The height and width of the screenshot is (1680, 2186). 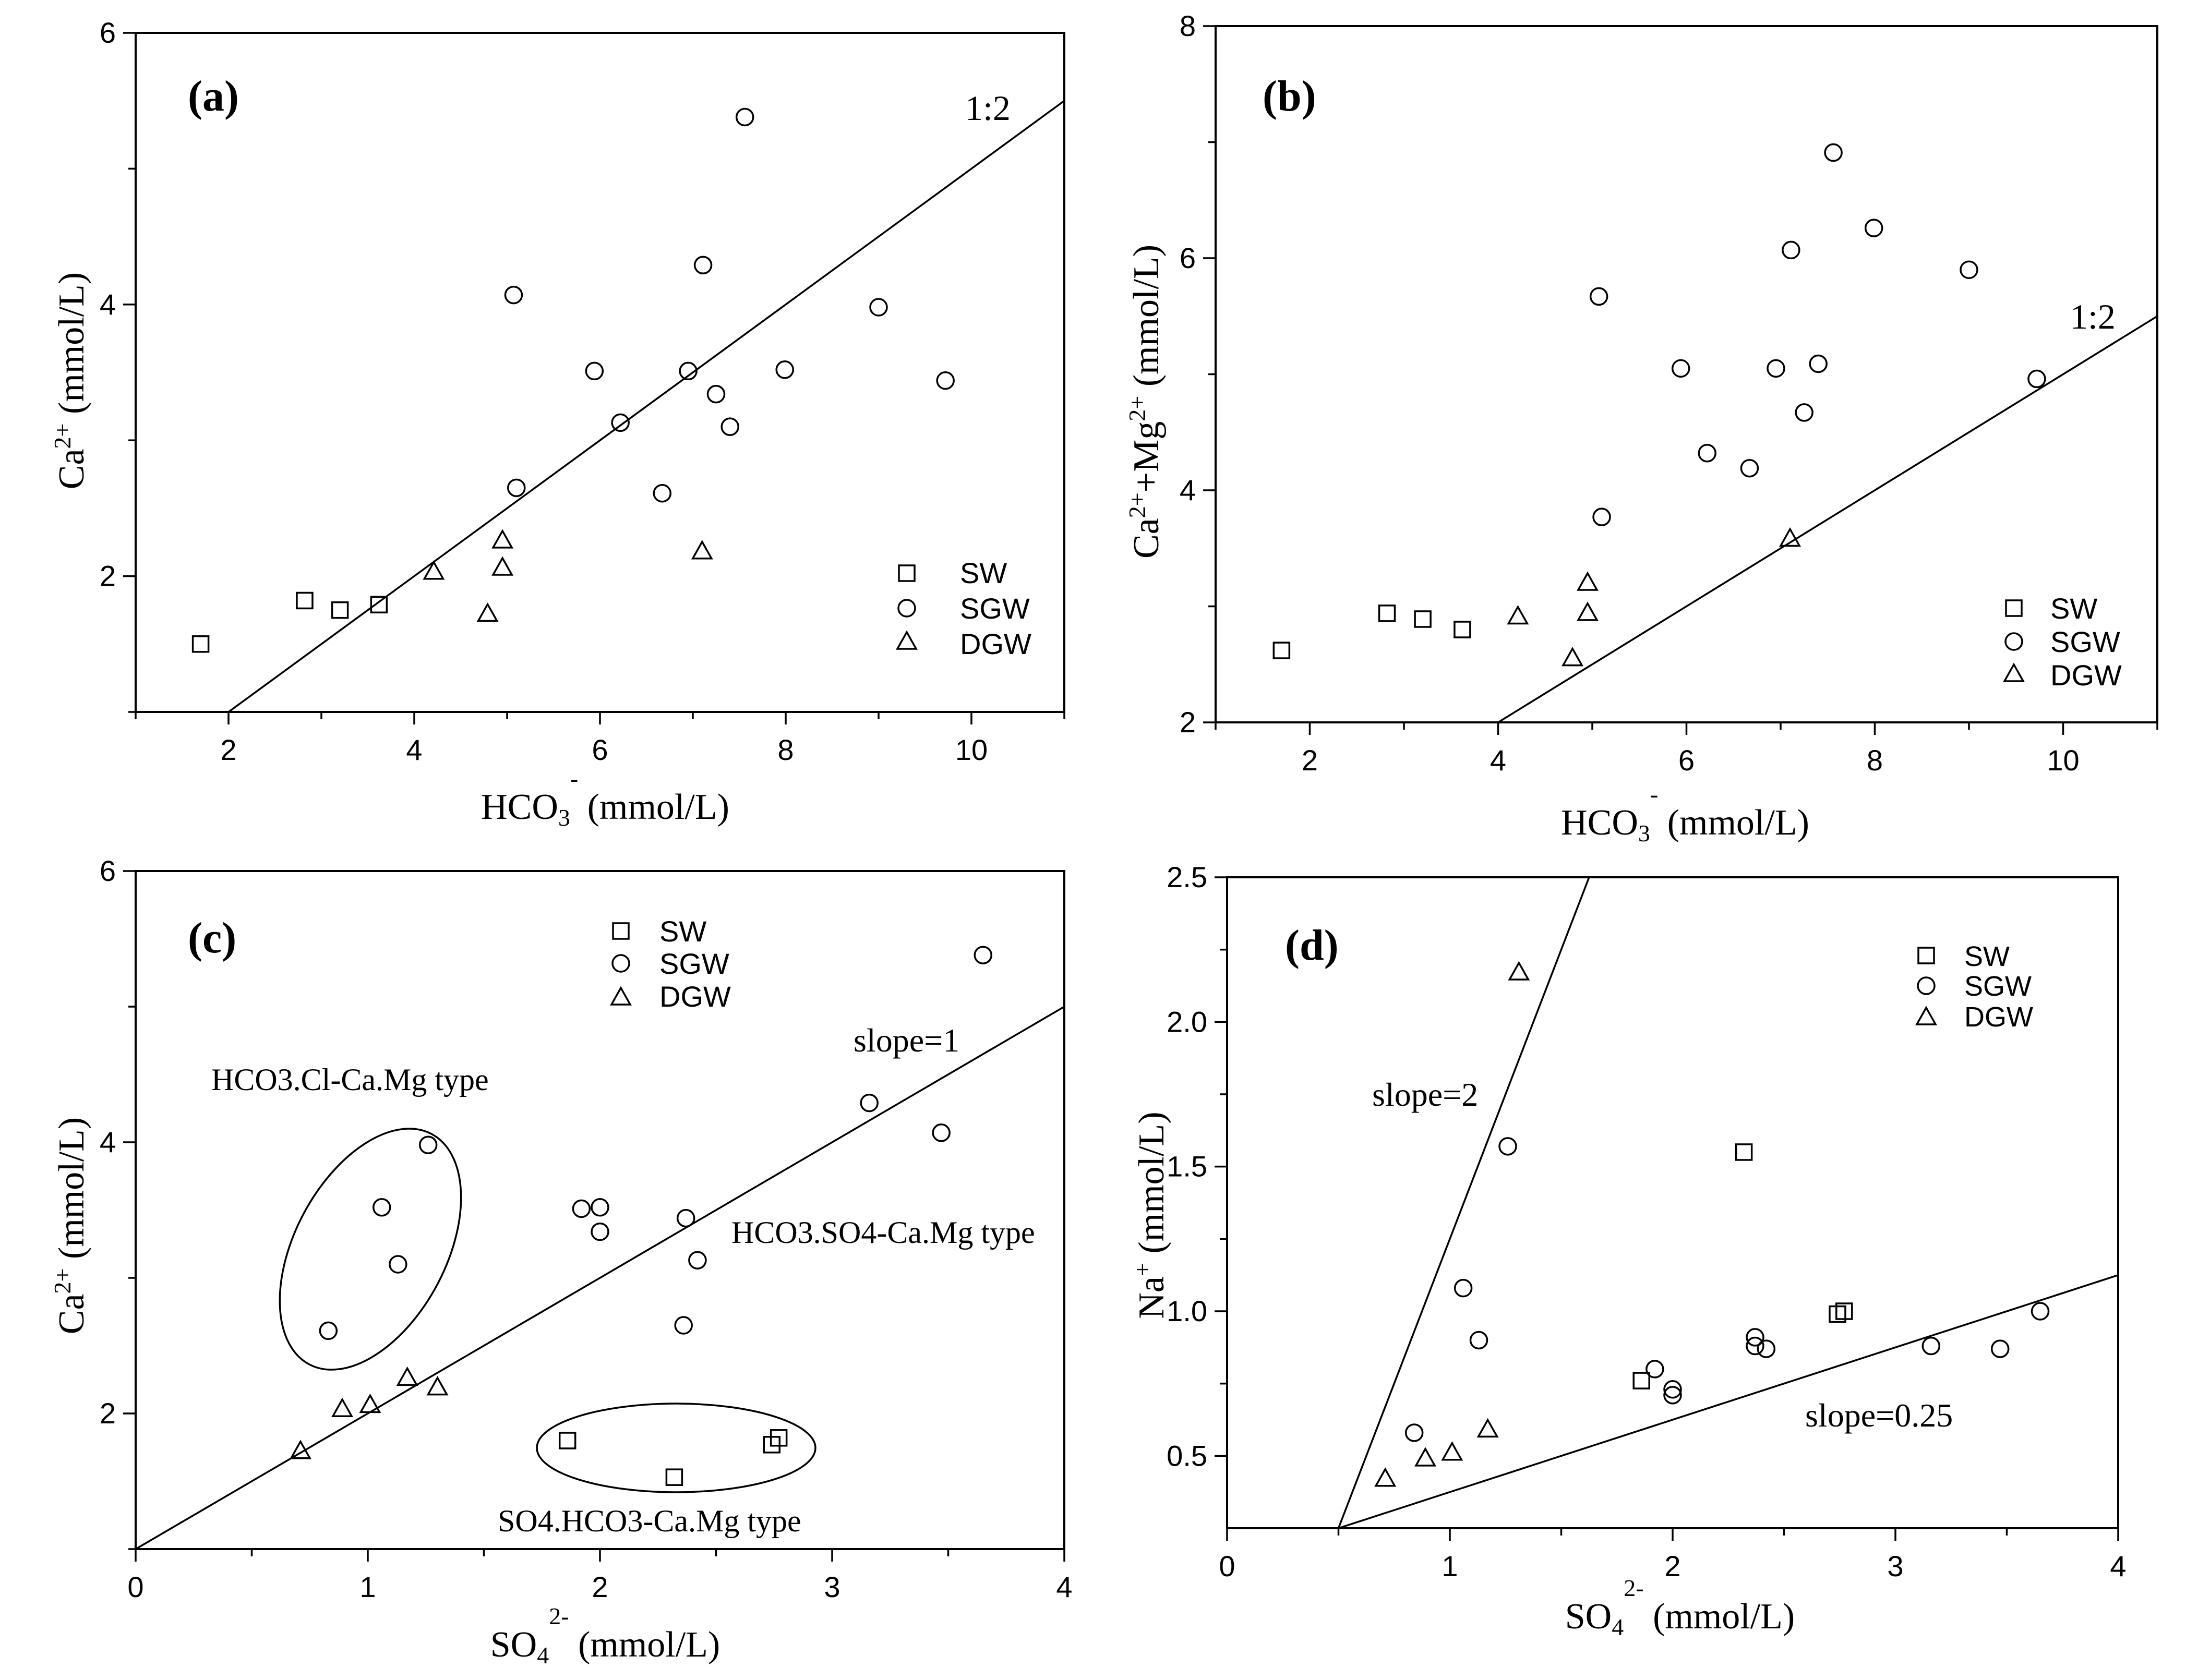 I want to click on x-tick-label: 10, so click(x=971, y=749).